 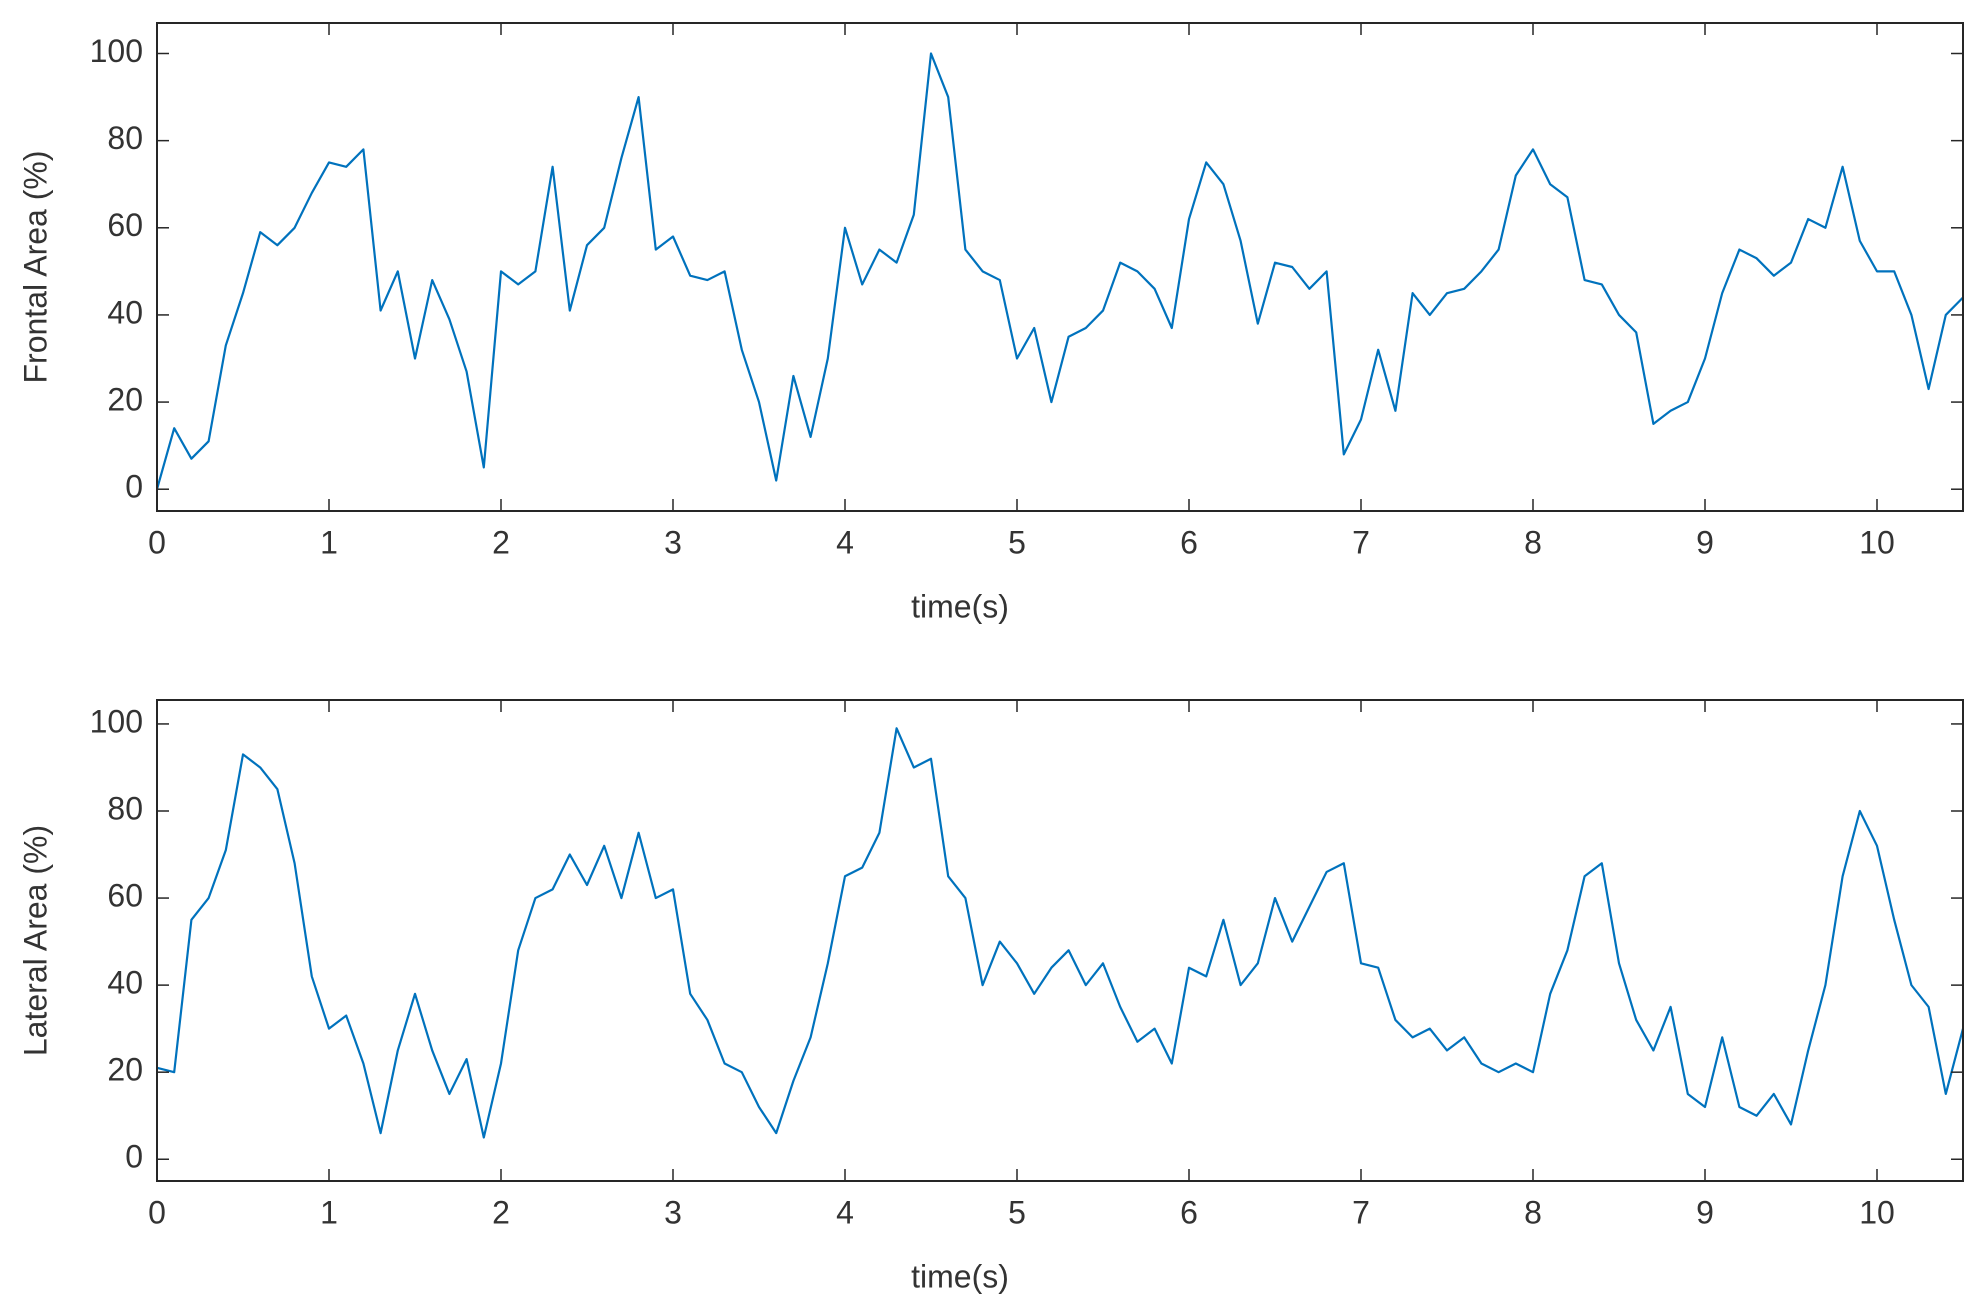 What do you see at coordinates (35, 267) in the screenshot?
I see `y-axis-label: Frontal Area (%)` at bounding box center [35, 267].